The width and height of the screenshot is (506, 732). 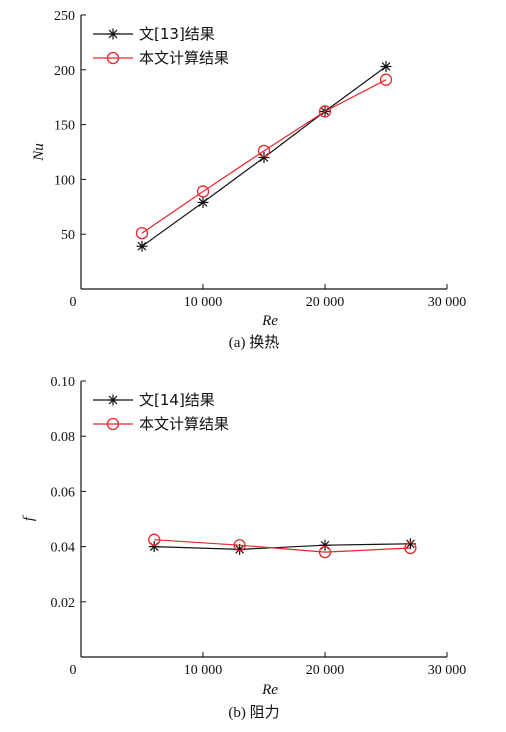 What do you see at coordinates (177, 400) in the screenshot?
I see `legend-label-1: 文[14]结果` at bounding box center [177, 400].